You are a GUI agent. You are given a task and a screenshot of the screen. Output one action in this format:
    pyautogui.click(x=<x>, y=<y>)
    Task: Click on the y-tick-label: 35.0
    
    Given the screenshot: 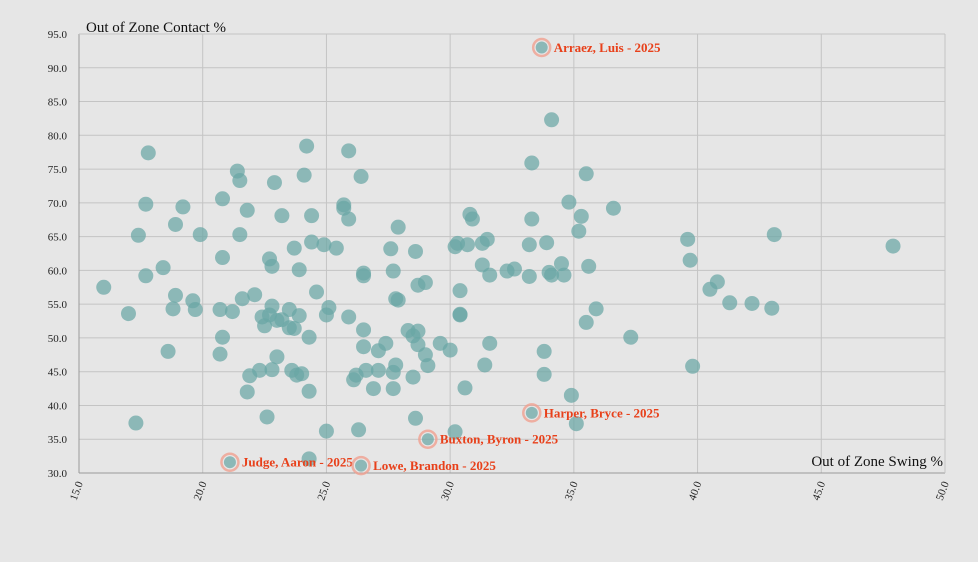 What is the action you would take?
    pyautogui.click(x=58, y=440)
    